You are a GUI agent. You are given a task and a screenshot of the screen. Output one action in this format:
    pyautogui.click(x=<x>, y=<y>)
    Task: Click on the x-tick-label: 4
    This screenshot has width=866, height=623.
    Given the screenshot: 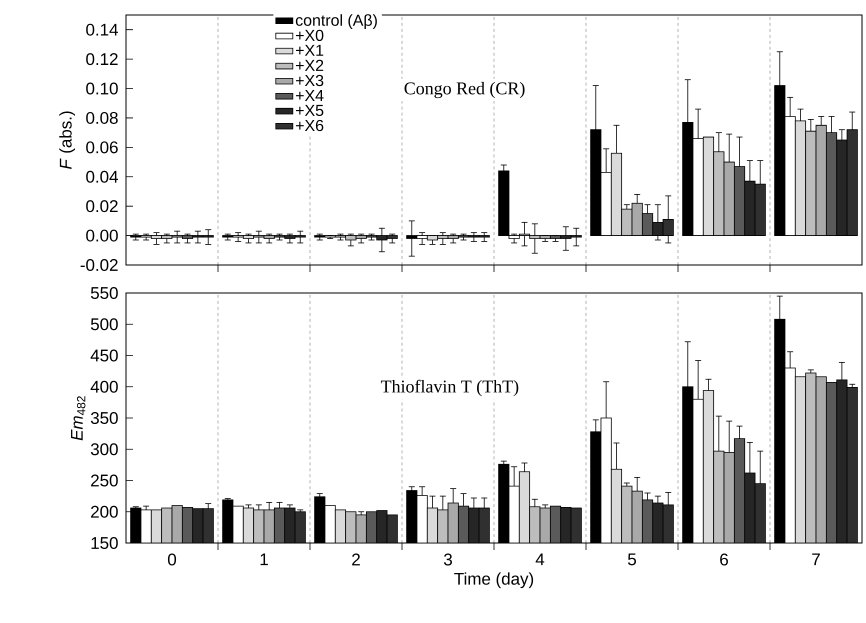 What is the action you would take?
    pyautogui.click(x=540, y=560)
    